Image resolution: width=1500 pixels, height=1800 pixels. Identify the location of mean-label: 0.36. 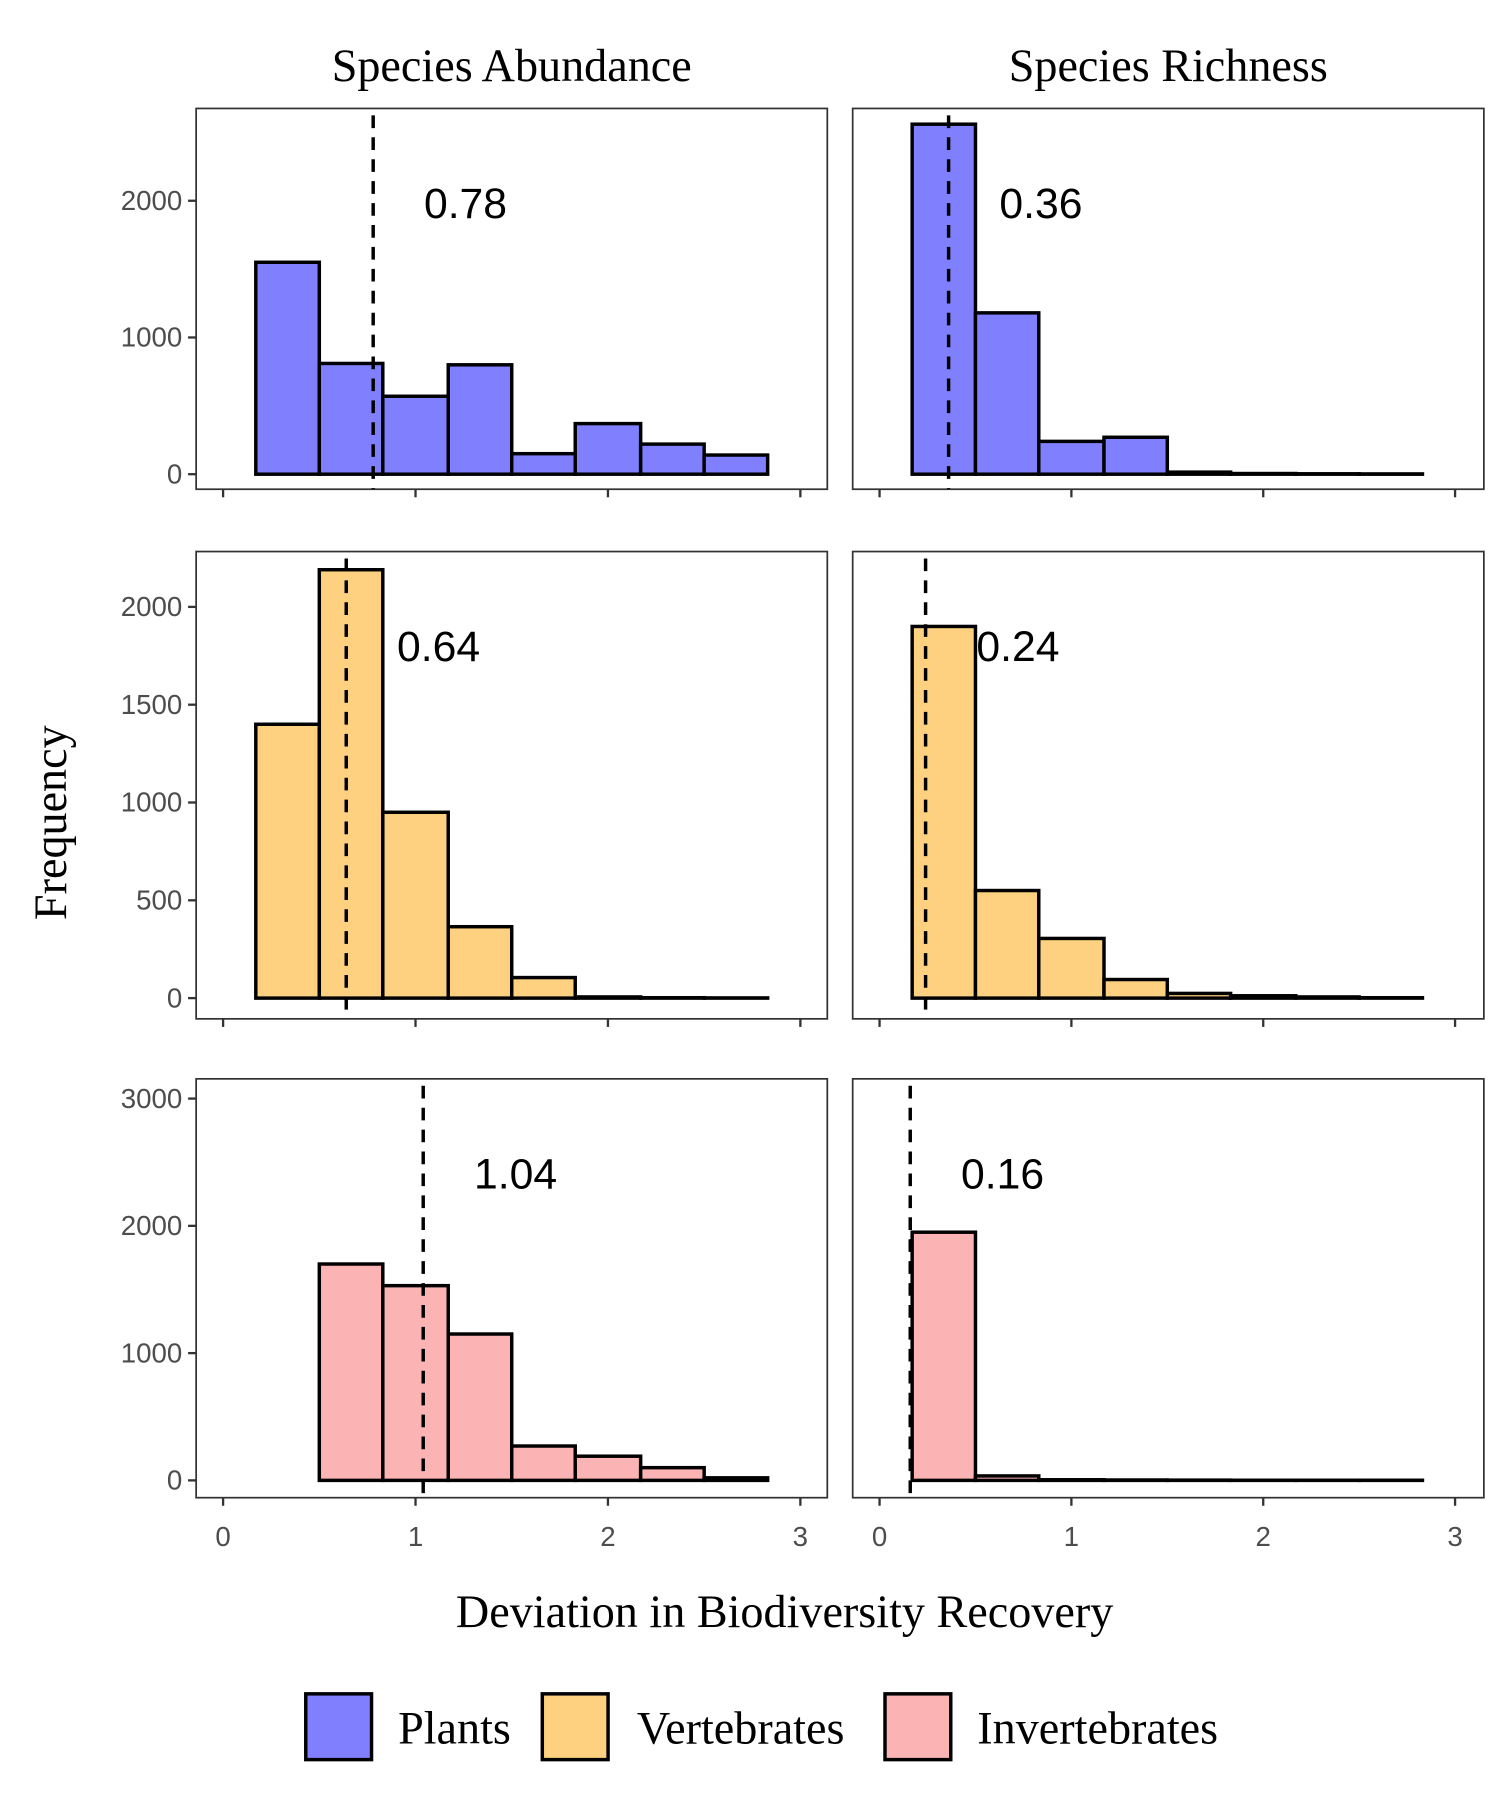
(1040, 204).